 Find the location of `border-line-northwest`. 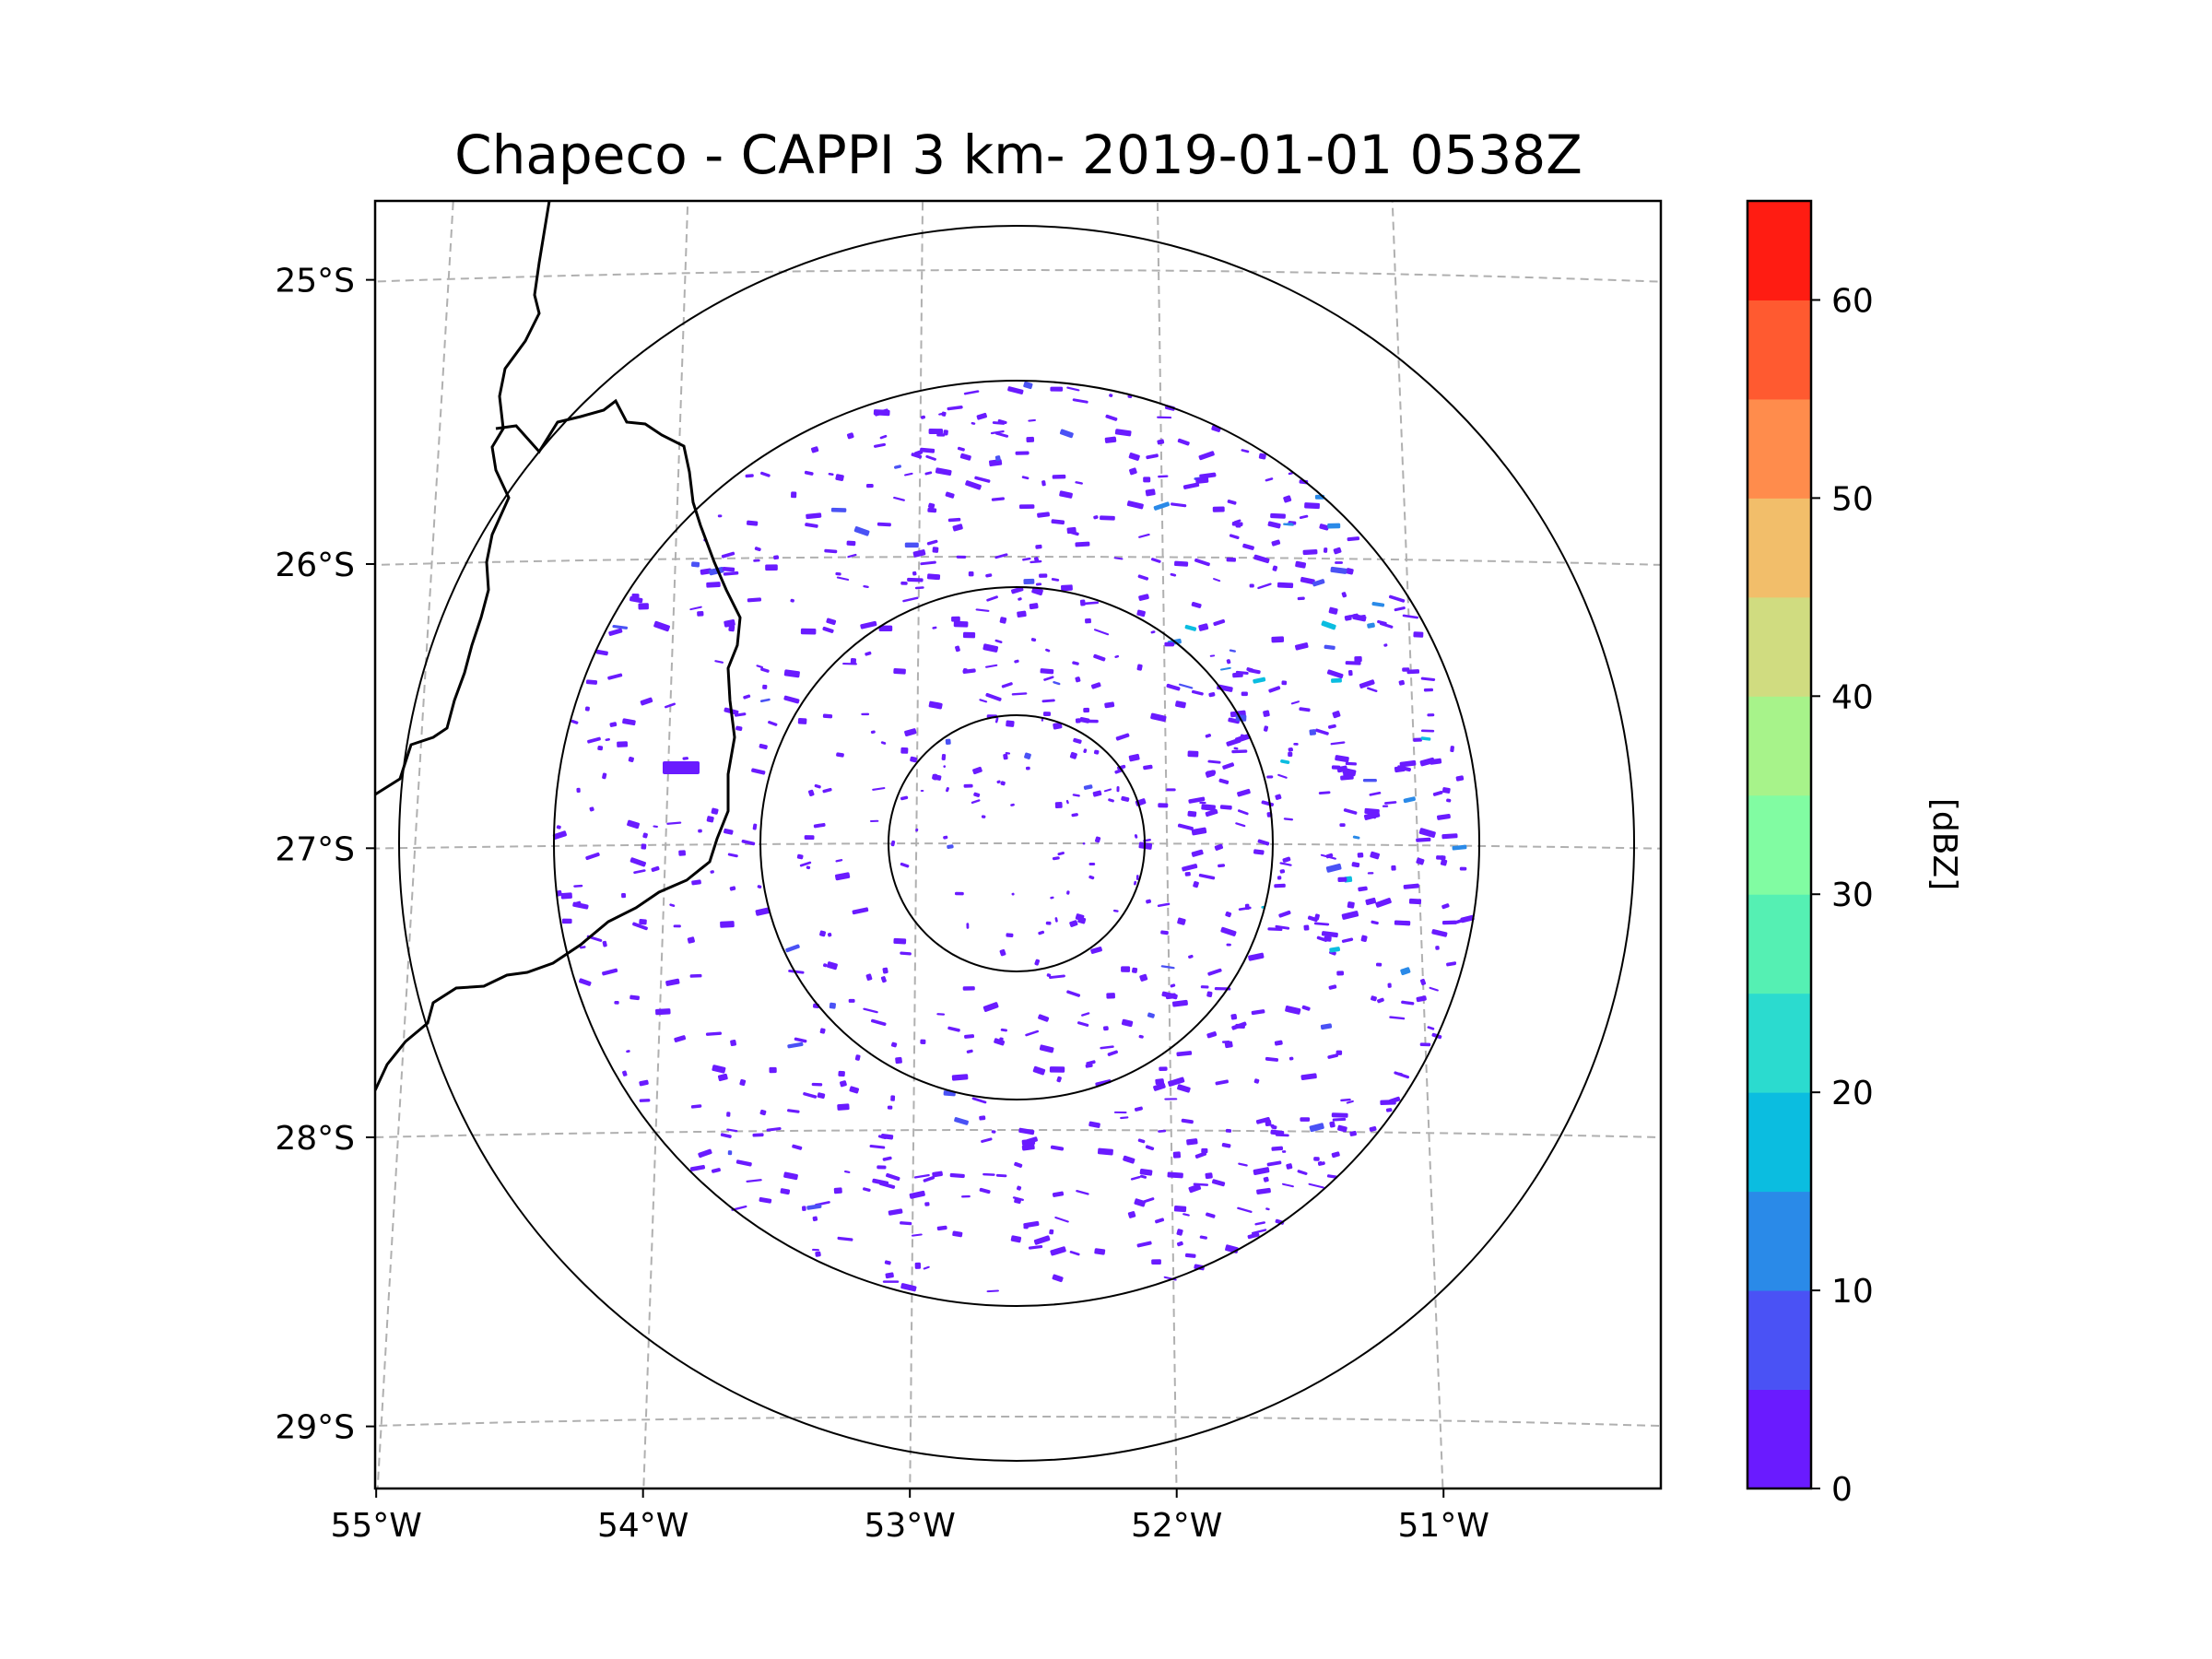

border-line-northwest is located at coordinates (463, 498).